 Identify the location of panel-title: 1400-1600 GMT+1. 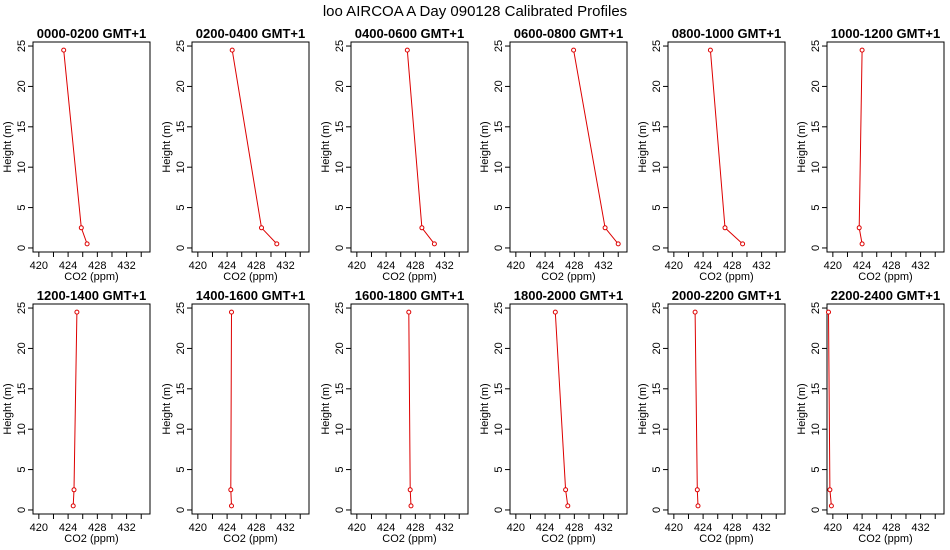
(250, 295).